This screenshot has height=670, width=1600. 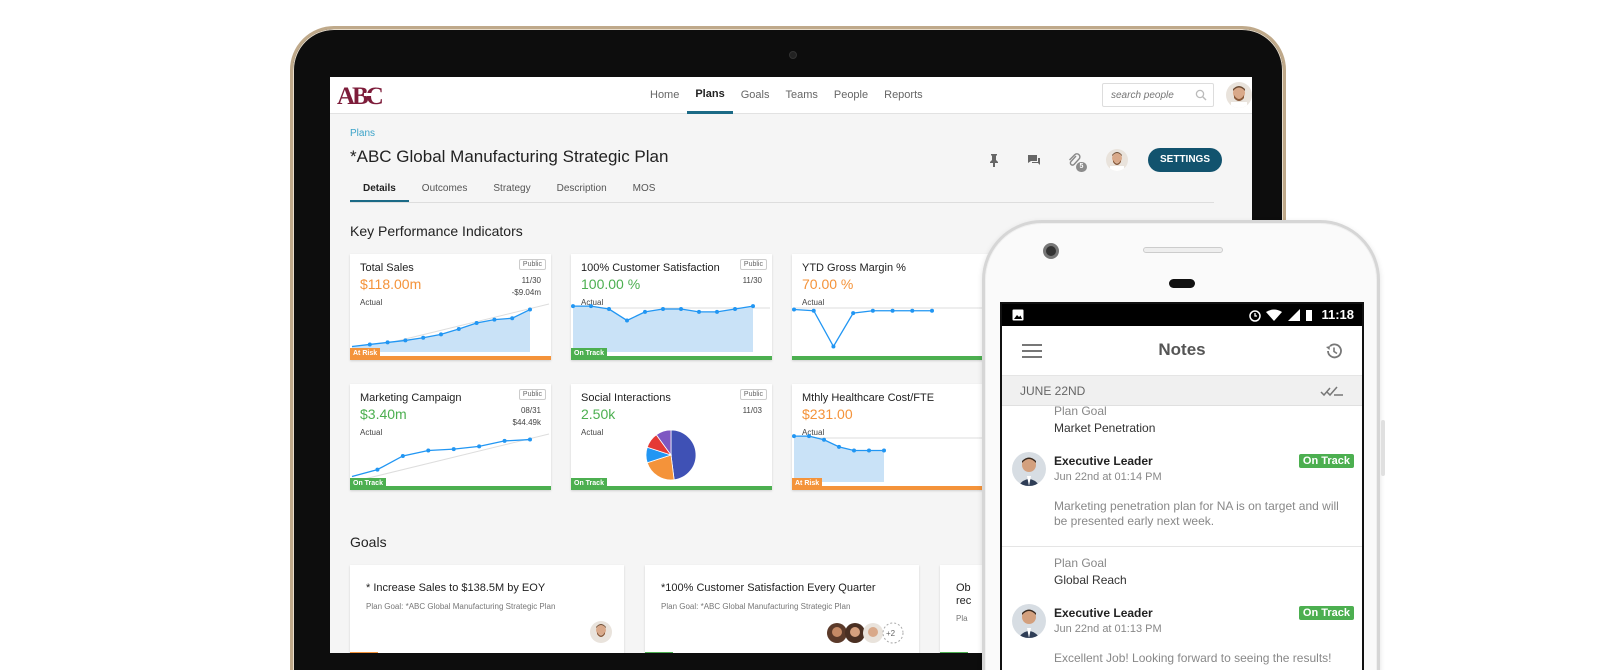 I want to click on goal-title: * Increase Sales to $138.5M by EOY, so click(x=456, y=588).